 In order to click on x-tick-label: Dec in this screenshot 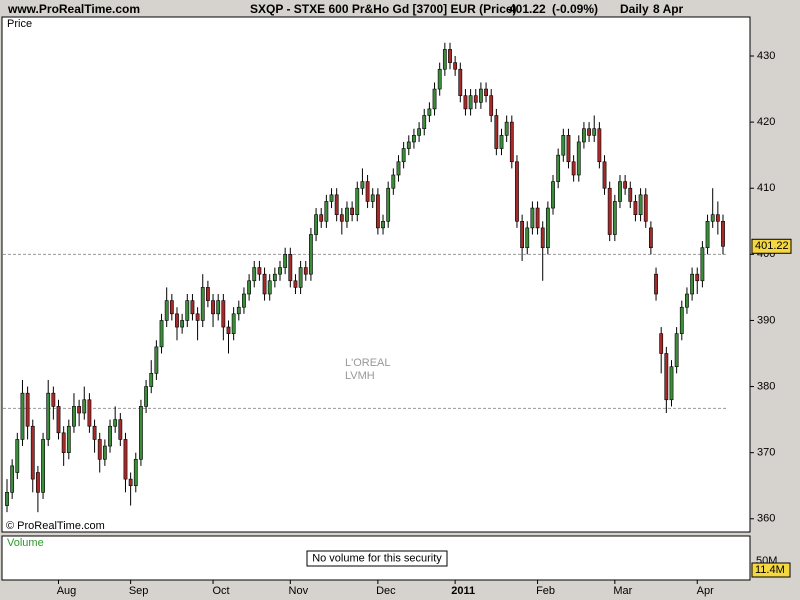, I will do `click(386, 591)`.